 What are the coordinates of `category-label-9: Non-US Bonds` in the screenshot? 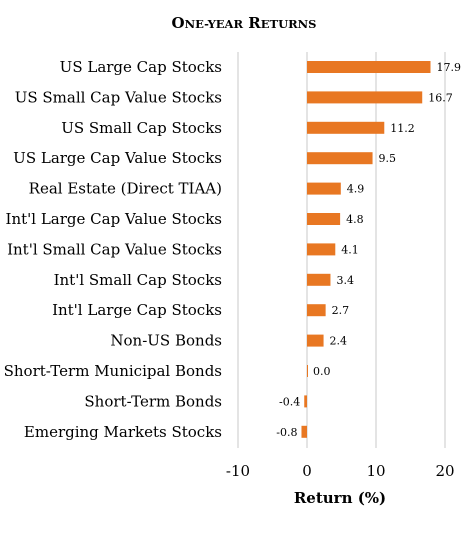 It's located at (166, 341).